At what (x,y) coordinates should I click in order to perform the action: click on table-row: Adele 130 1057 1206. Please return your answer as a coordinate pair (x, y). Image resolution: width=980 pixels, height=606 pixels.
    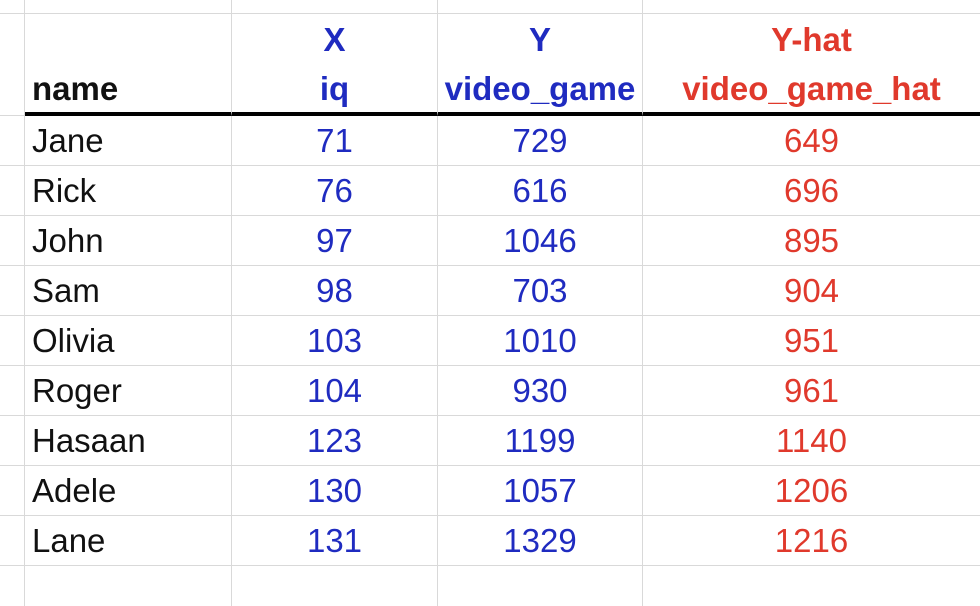
    Looking at the image, I should click on (490, 491).